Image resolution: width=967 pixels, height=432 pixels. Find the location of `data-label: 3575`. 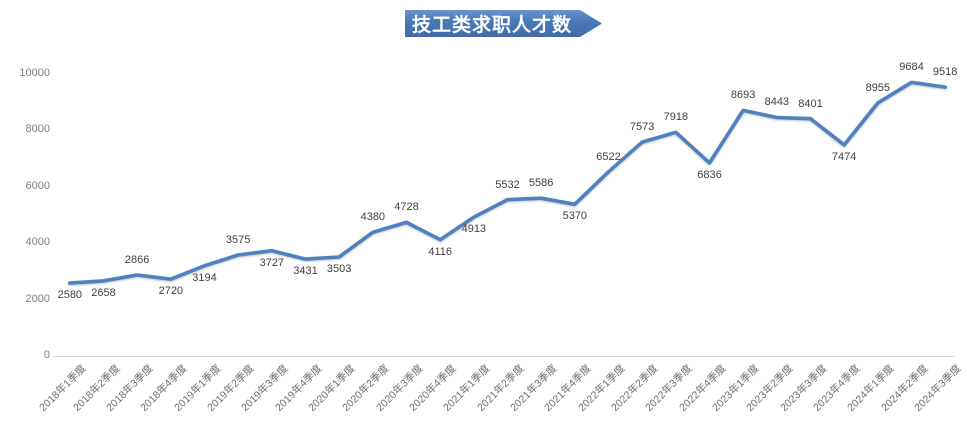

data-label: 3575 is located at coordinates (238, 240).